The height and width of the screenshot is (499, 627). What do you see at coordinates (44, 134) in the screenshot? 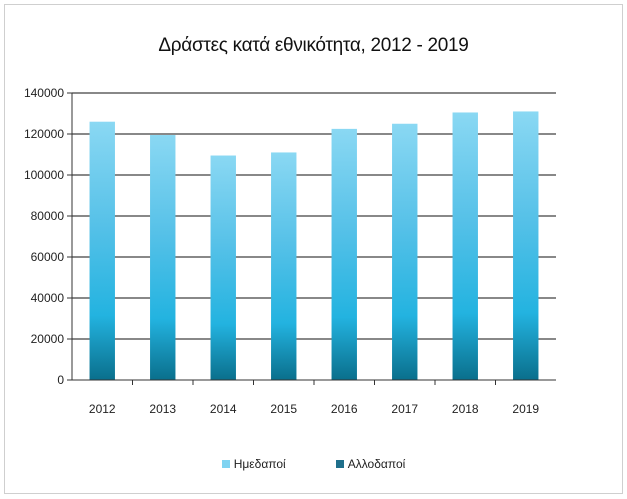
I see `y-tick-label: 120000` at bounding box center [44, 134].